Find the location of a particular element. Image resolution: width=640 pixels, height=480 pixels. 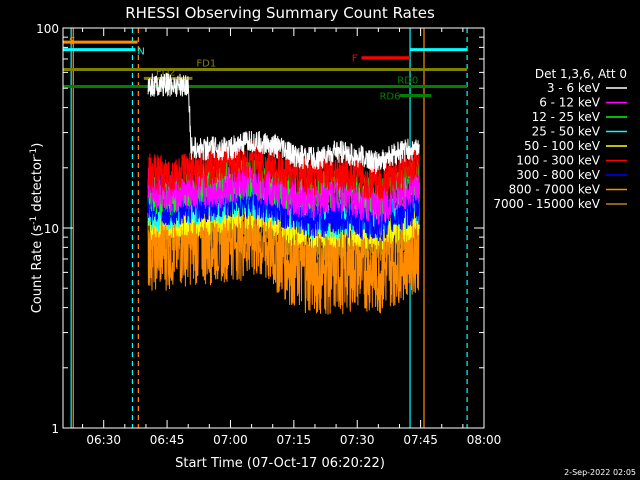

x-tick-label-4: 07:30 is located at coordinates (357, 440).